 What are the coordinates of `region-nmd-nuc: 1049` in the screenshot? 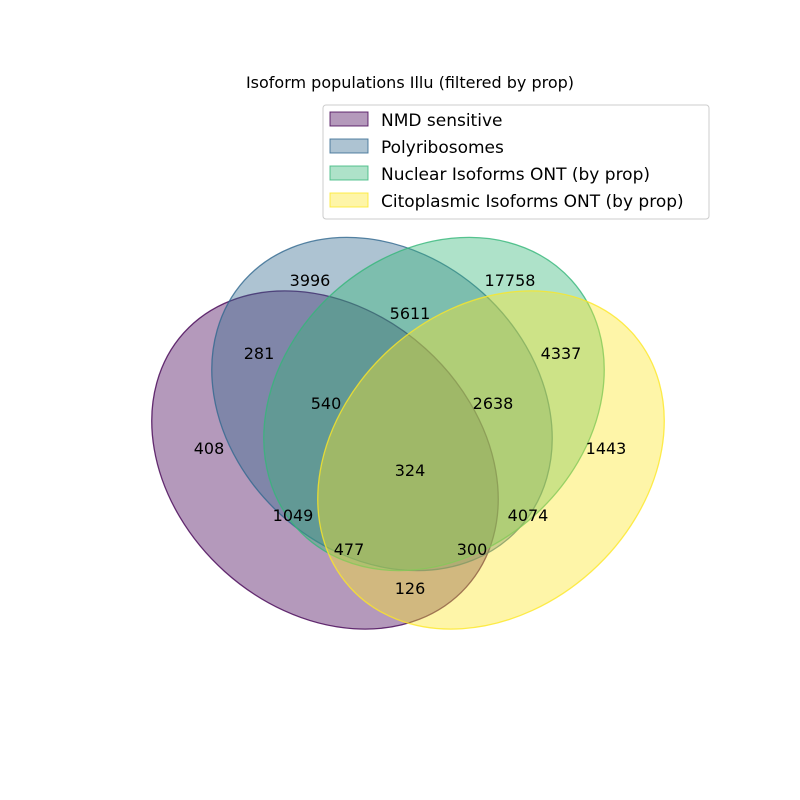 It's located at (293, 515).